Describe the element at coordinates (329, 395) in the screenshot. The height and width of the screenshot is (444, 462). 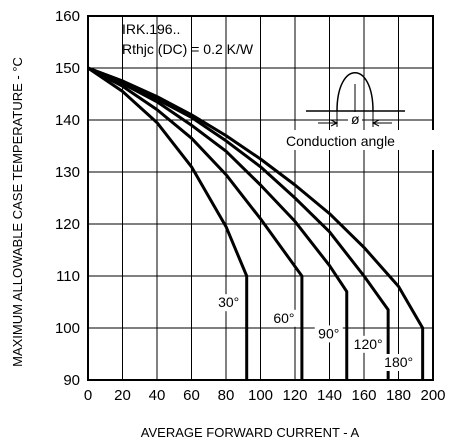
I see `x-tick-label: 140` at that location.